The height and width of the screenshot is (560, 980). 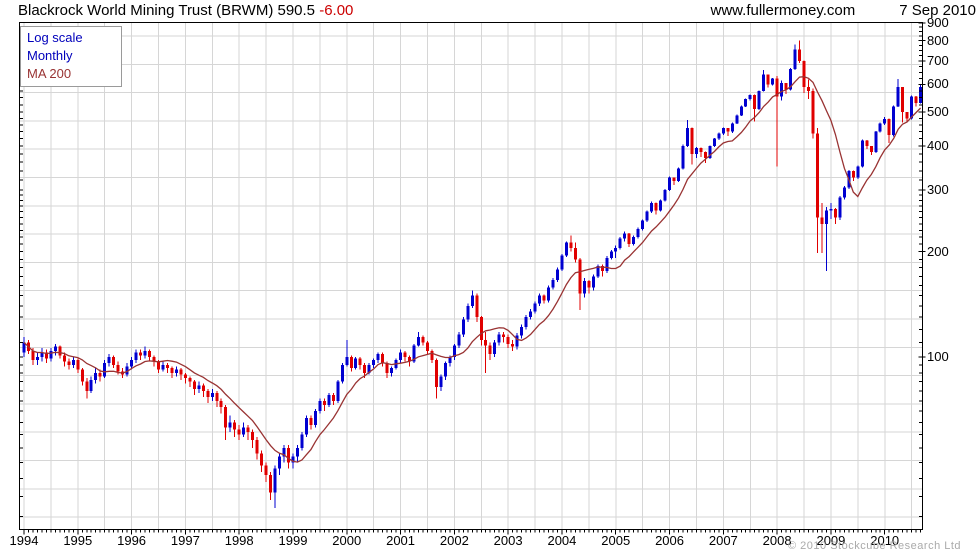 I want to click on site-link: www.fullermoney.com, so click(x=783, y=10).